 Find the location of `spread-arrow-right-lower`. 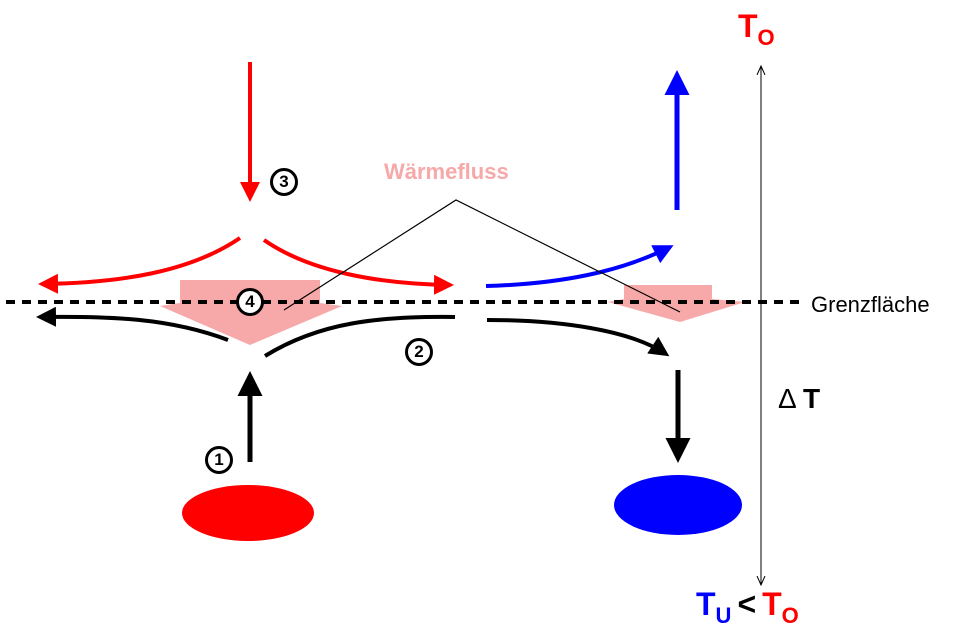

spread-arrow-right-lower is located at coordinates (359, 336).